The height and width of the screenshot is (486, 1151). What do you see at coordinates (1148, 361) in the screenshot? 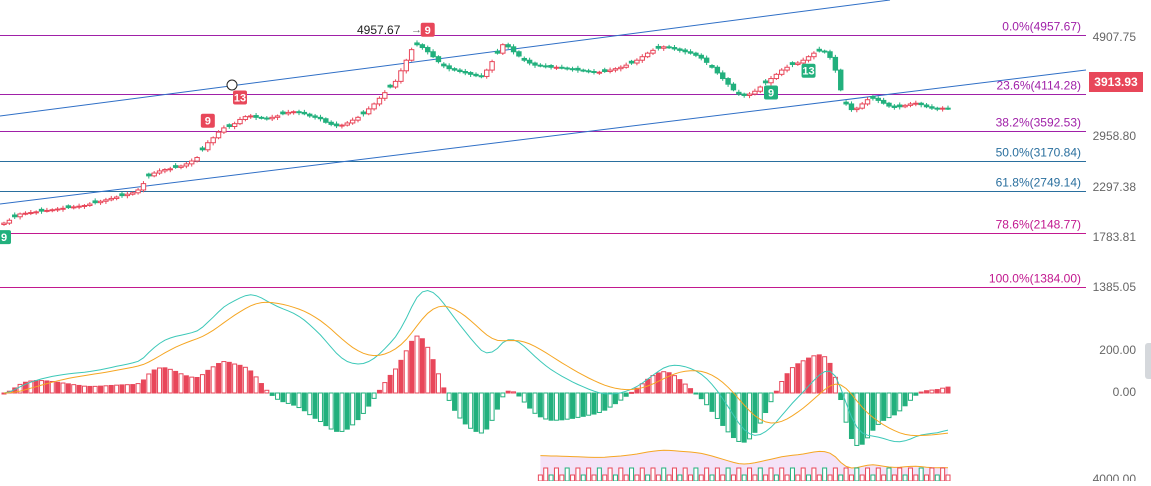
I see `panel-resize-handle` at bounding box center [1148, 361].